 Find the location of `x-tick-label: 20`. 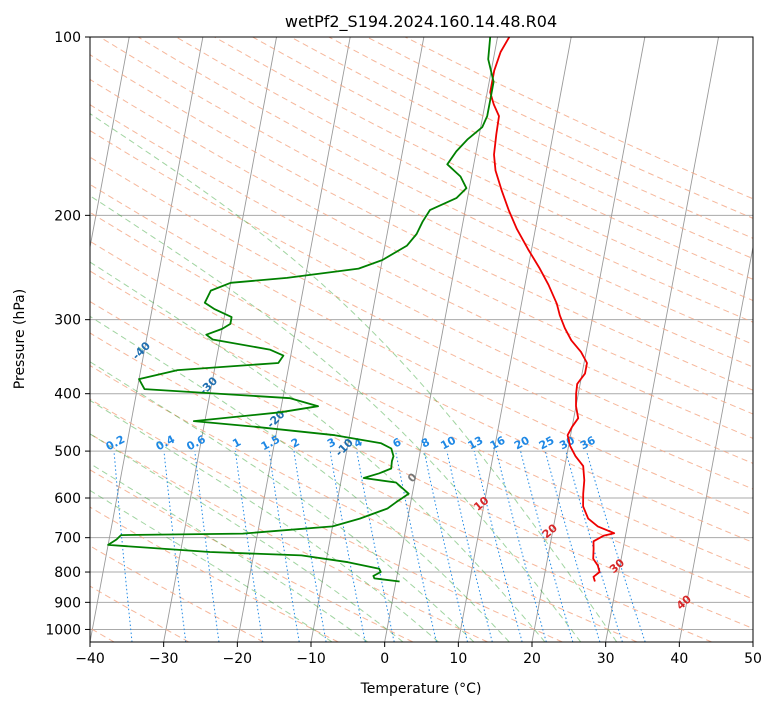

x-tick-label: 20 is located at coordinates (532, 659).